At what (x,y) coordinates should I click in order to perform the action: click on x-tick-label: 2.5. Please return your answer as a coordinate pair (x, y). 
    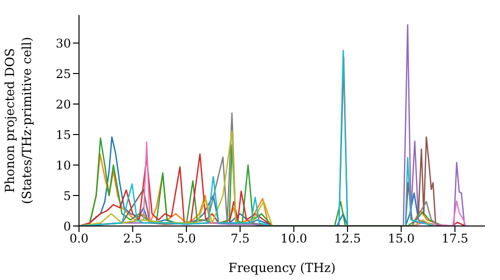
    Looking at the image, I should click on (132, 239).